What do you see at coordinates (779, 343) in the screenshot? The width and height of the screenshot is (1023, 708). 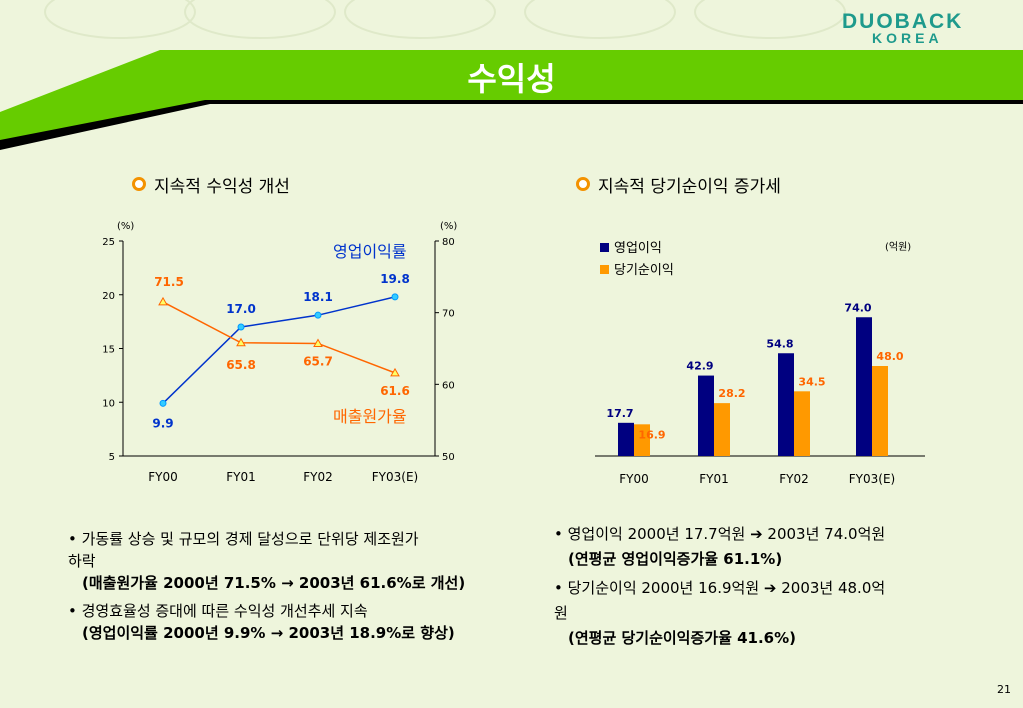 I see `data-label: 54.8` at bounding box center [779, 343].